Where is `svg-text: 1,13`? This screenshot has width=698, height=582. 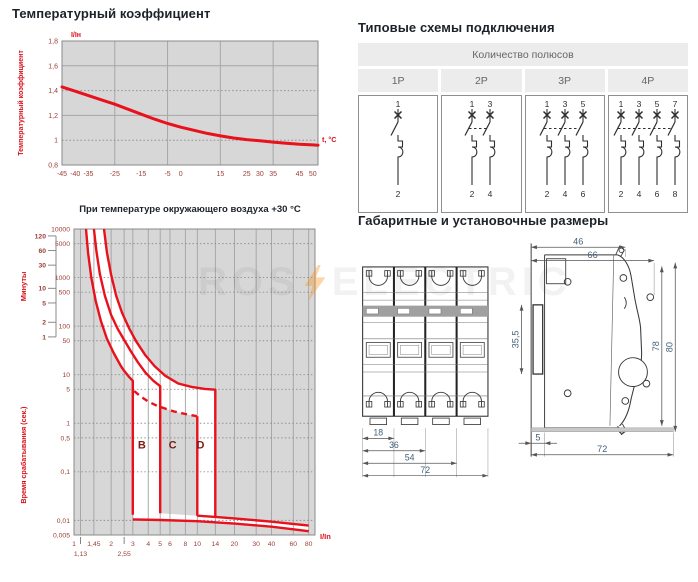 svg-text: 1,13 is located at coordinates (80, 554).